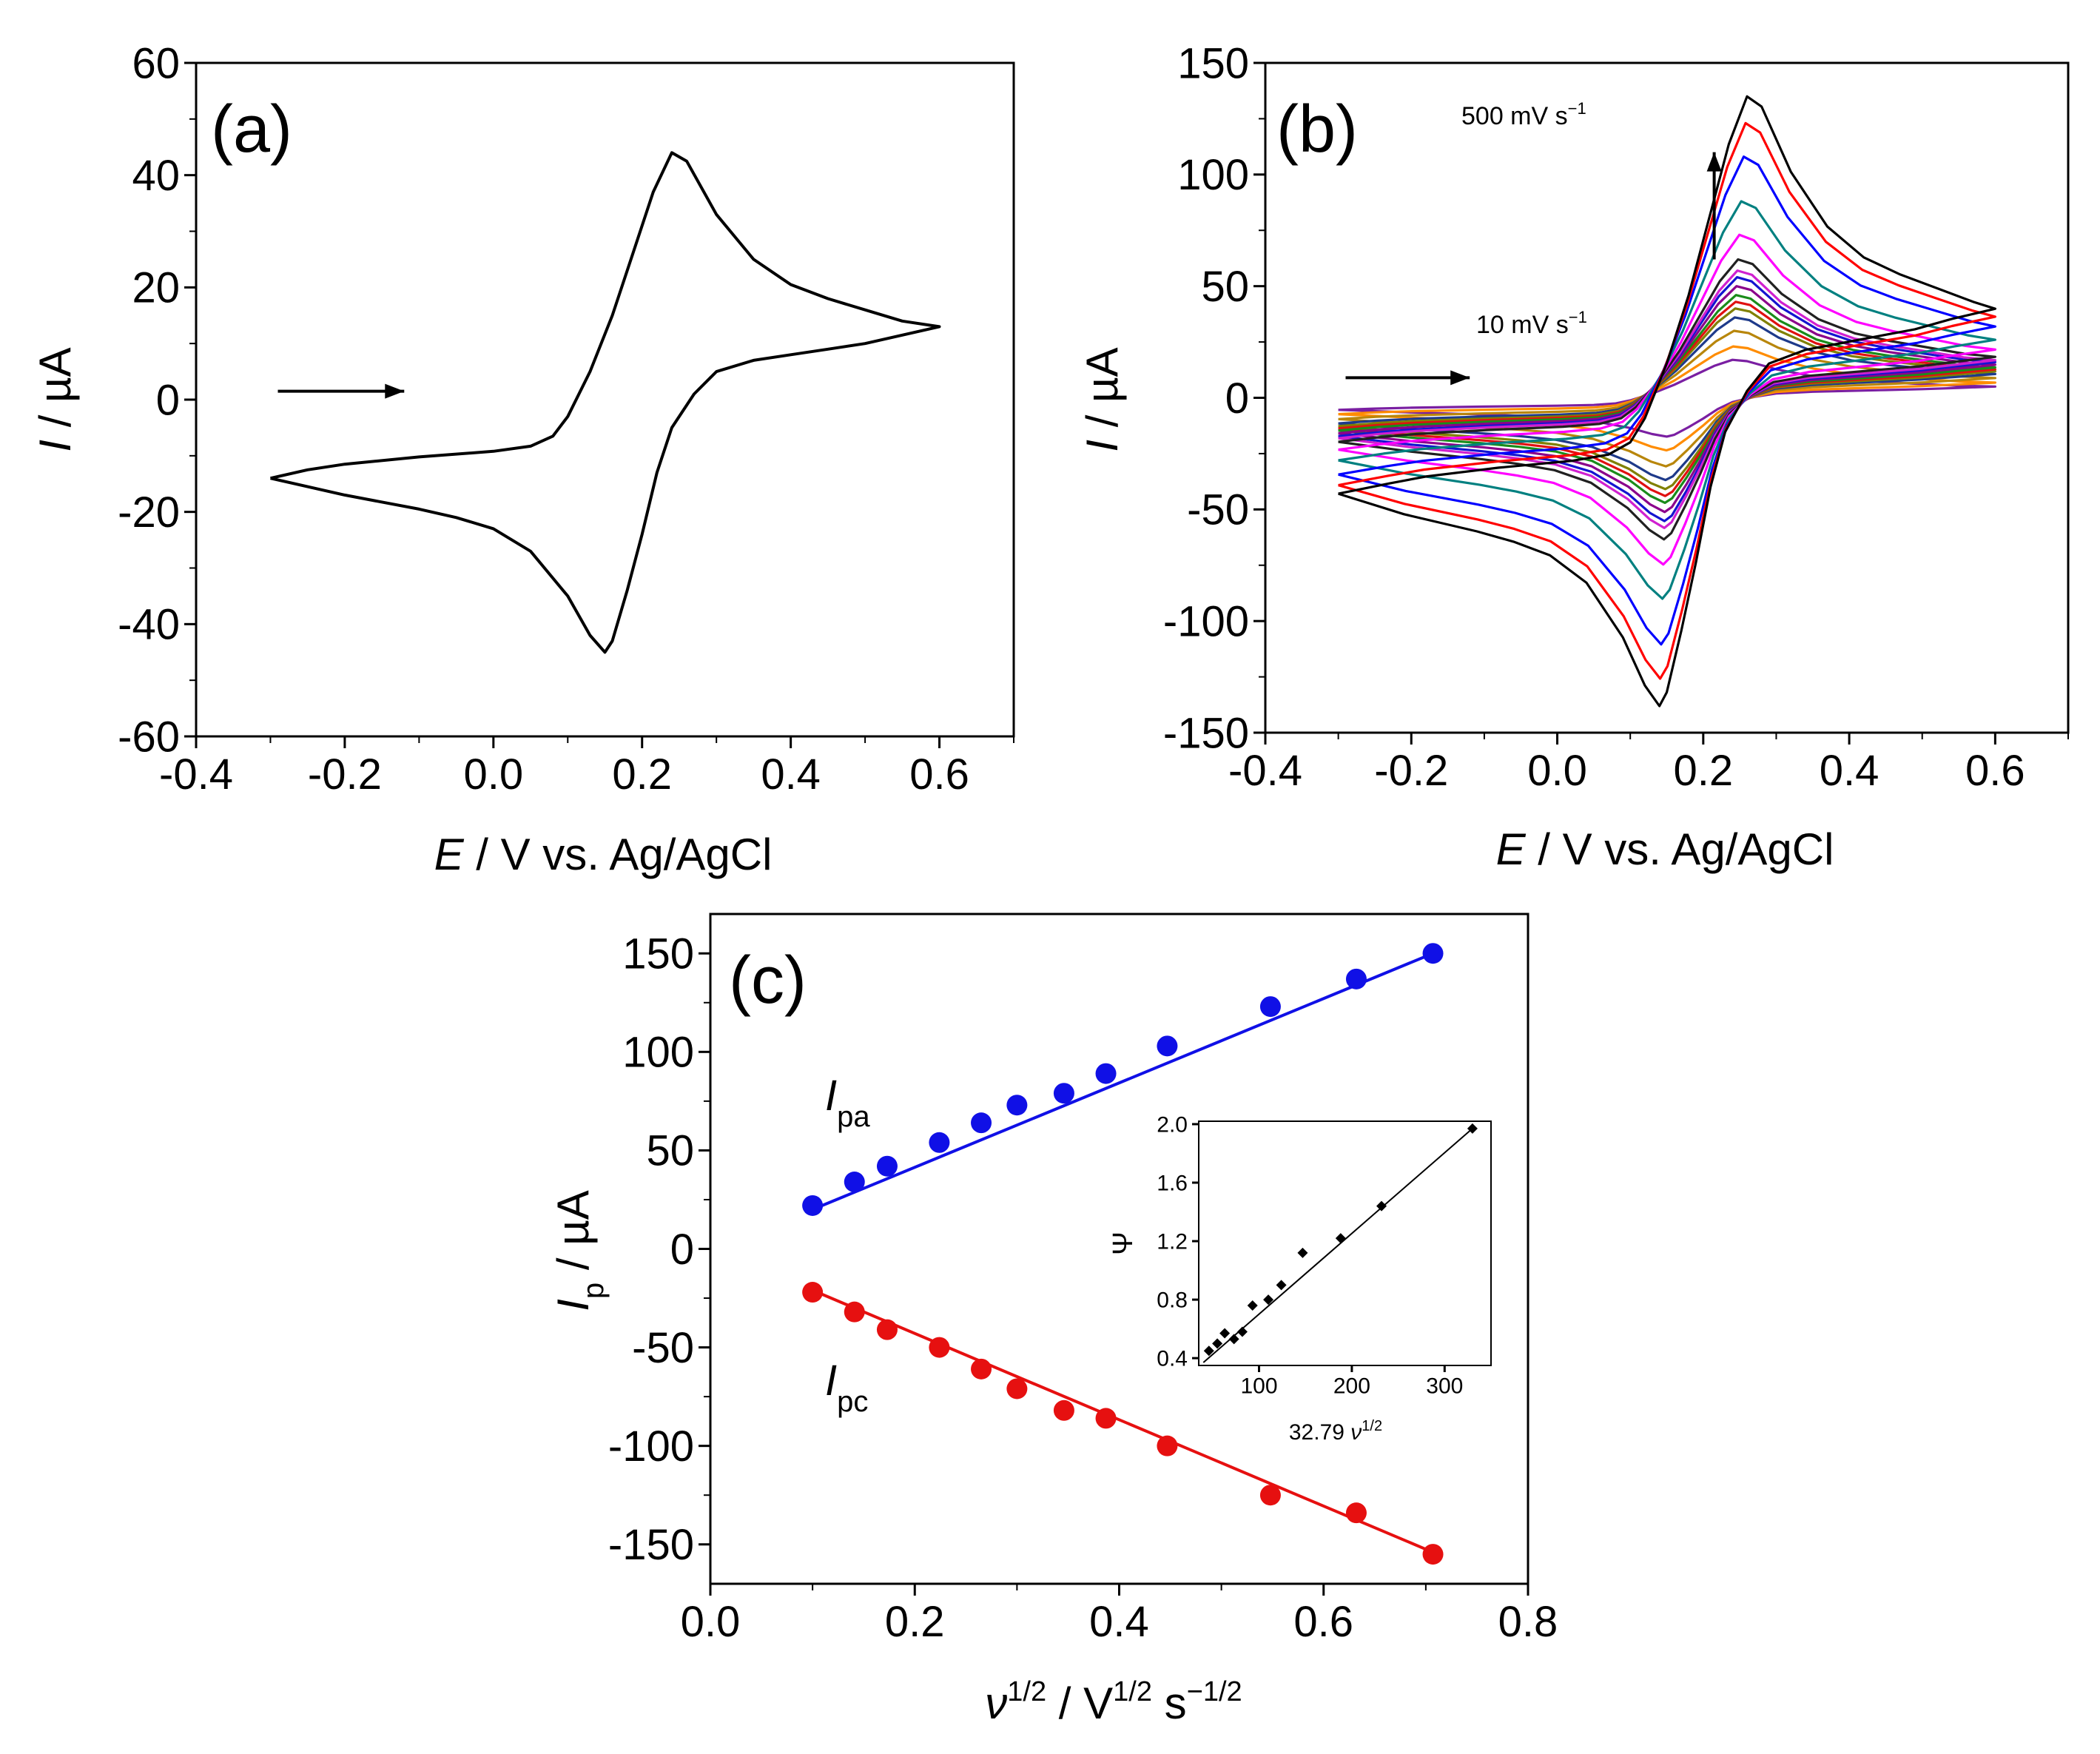 This screenshot has height=1754, width=2100. What do you see at coordinates (1337, 1245) in the screenshot?
I see `inset-fit-line` at bounding box center [1337, 1245].